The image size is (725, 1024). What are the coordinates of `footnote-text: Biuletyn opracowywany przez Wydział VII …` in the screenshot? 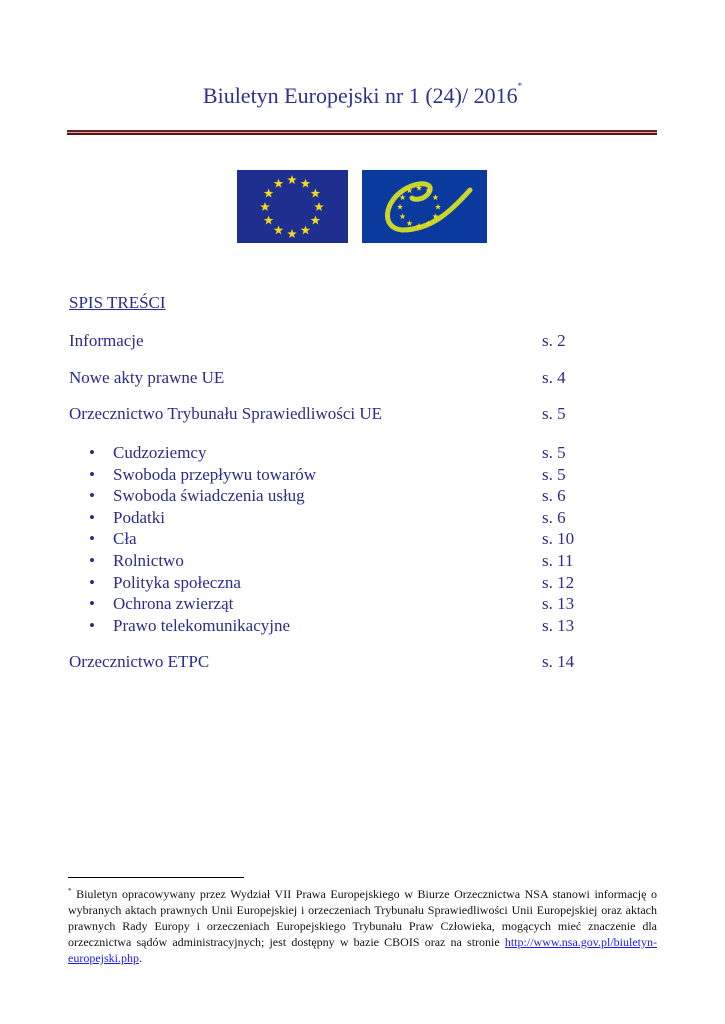 It's located at (363, 918).